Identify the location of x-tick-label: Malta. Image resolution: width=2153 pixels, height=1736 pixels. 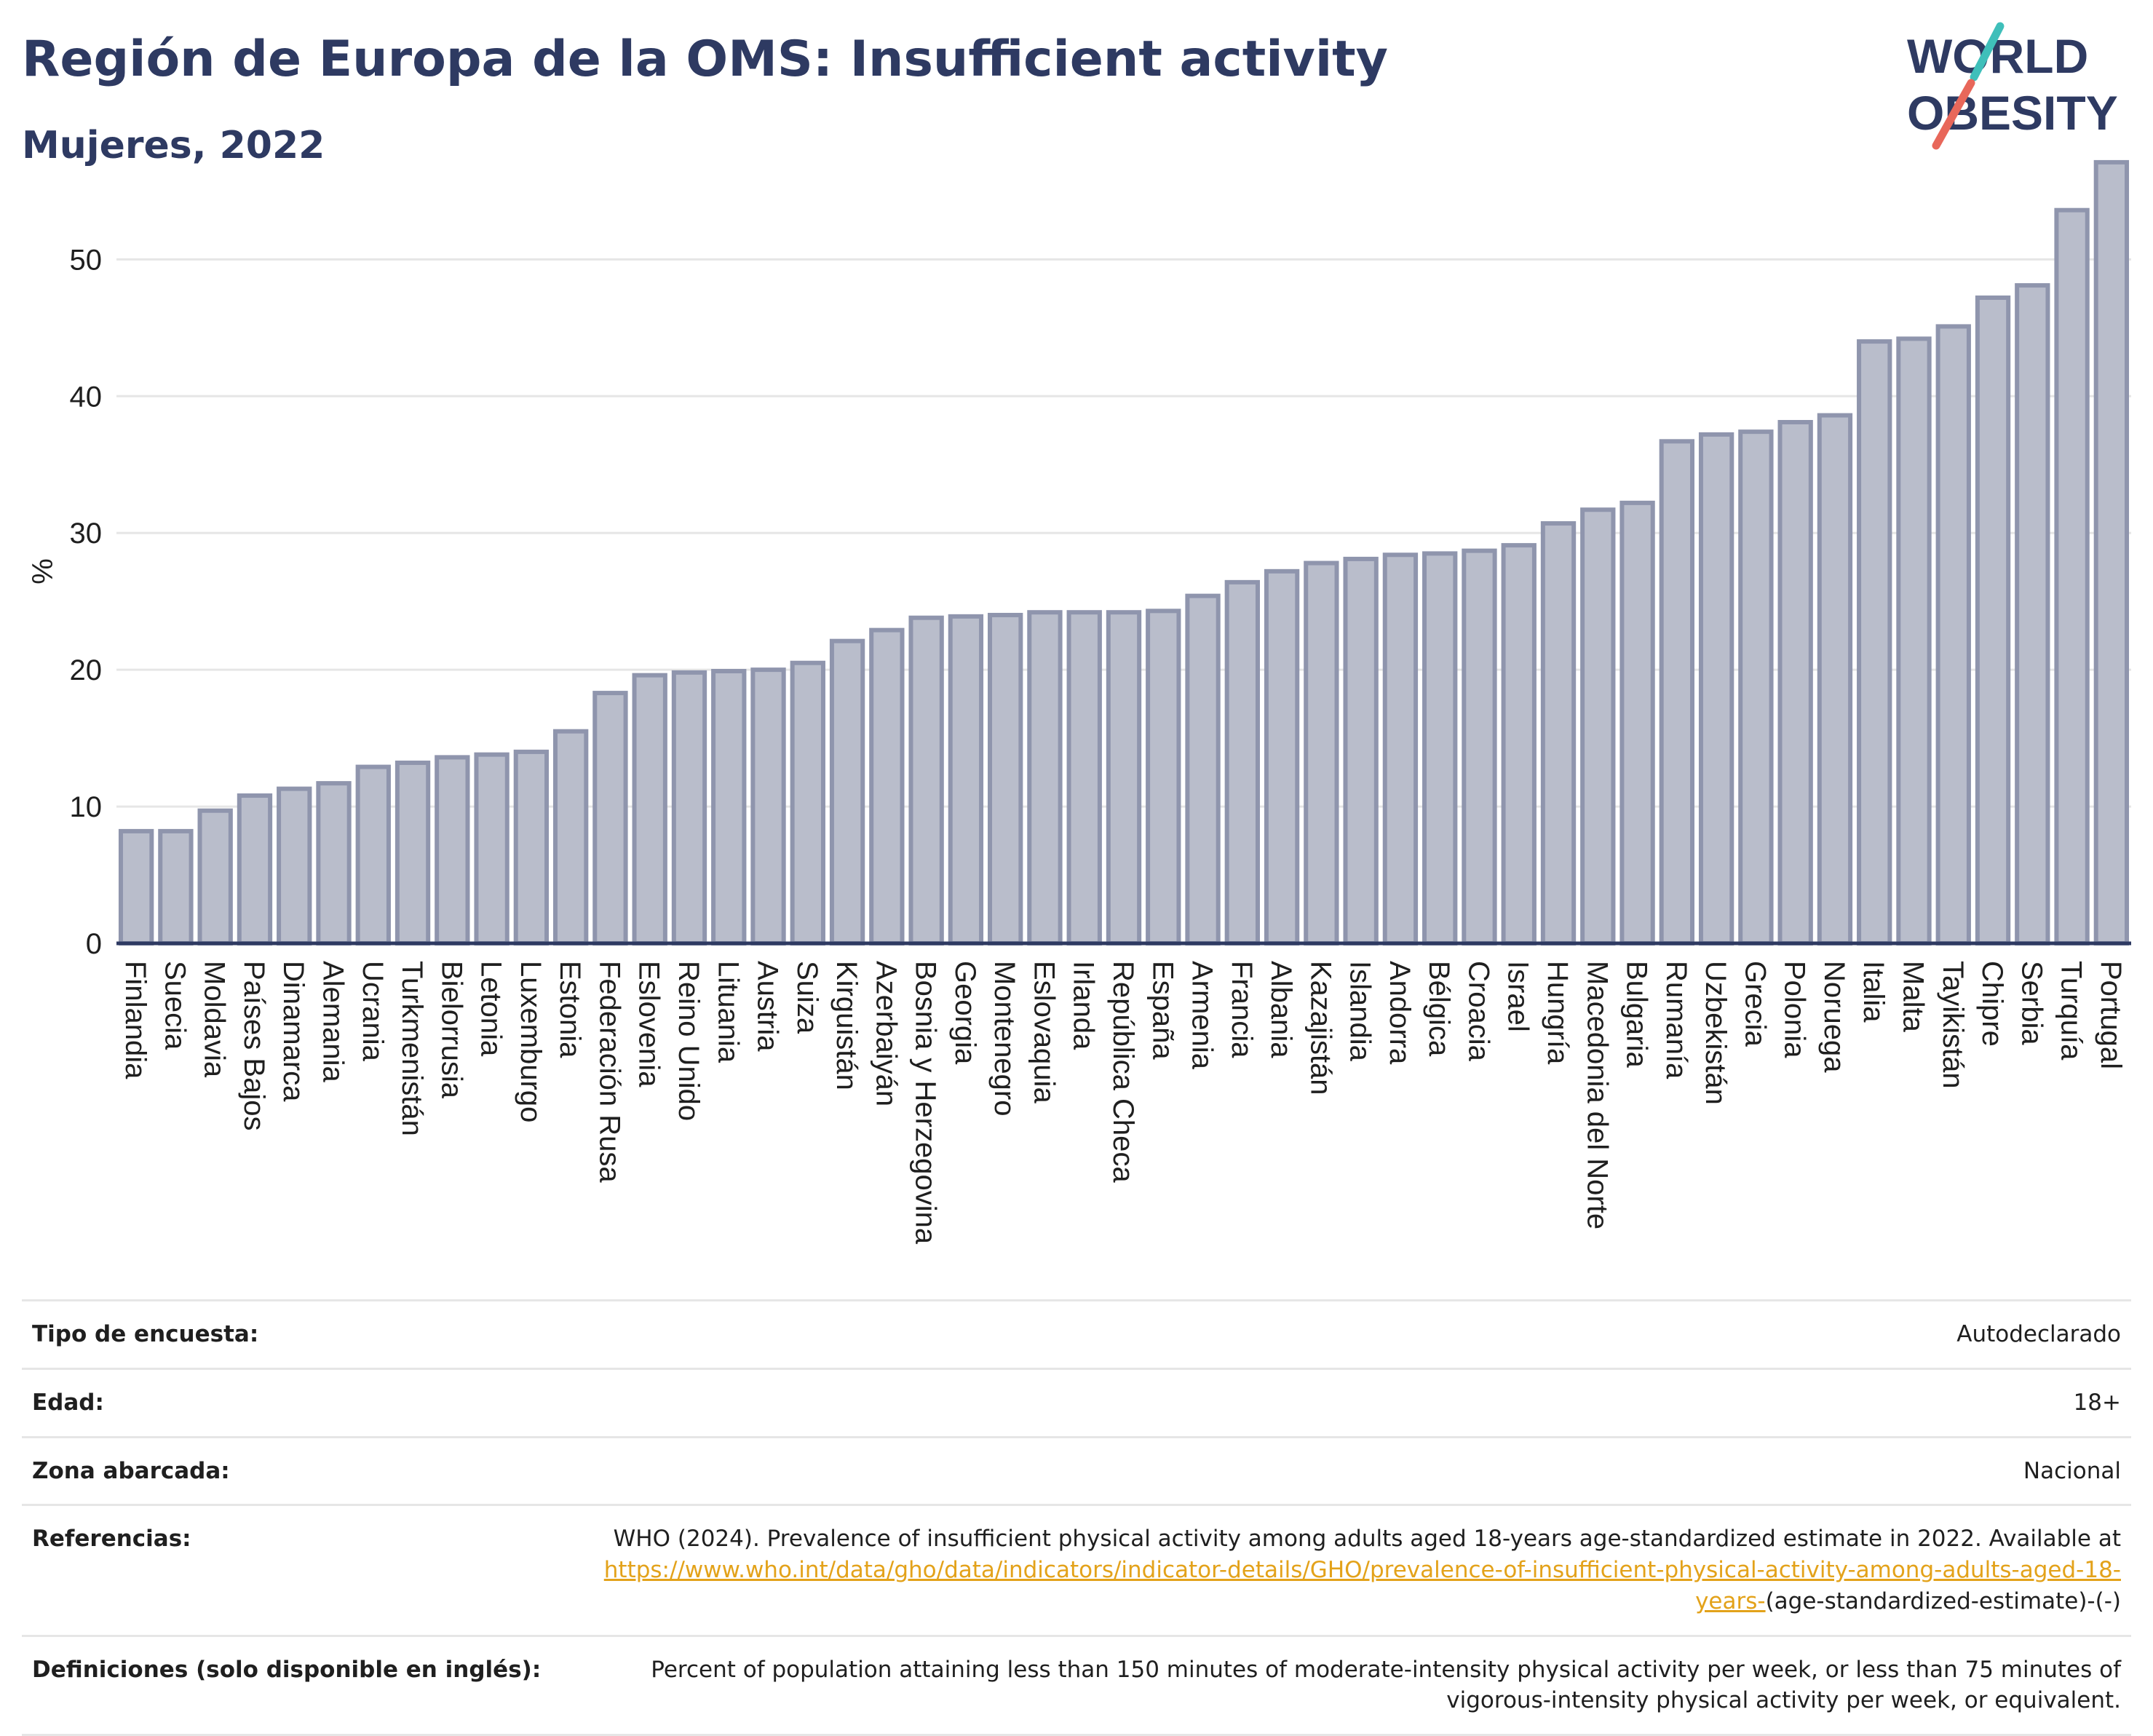
(1913, 997).